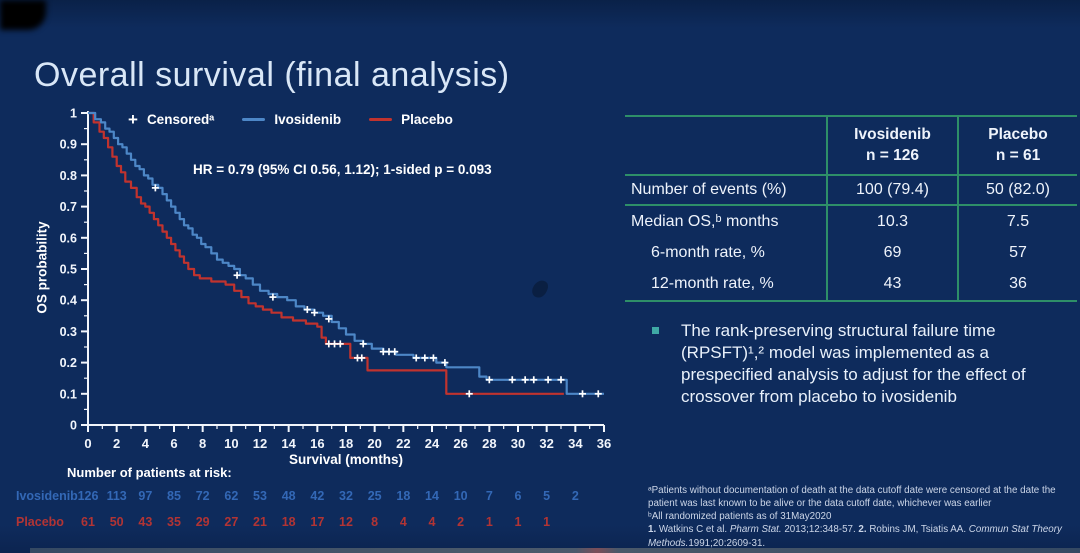  I want to click on reference-segment: Commun Stat Theory Methods., so click(855, 536).